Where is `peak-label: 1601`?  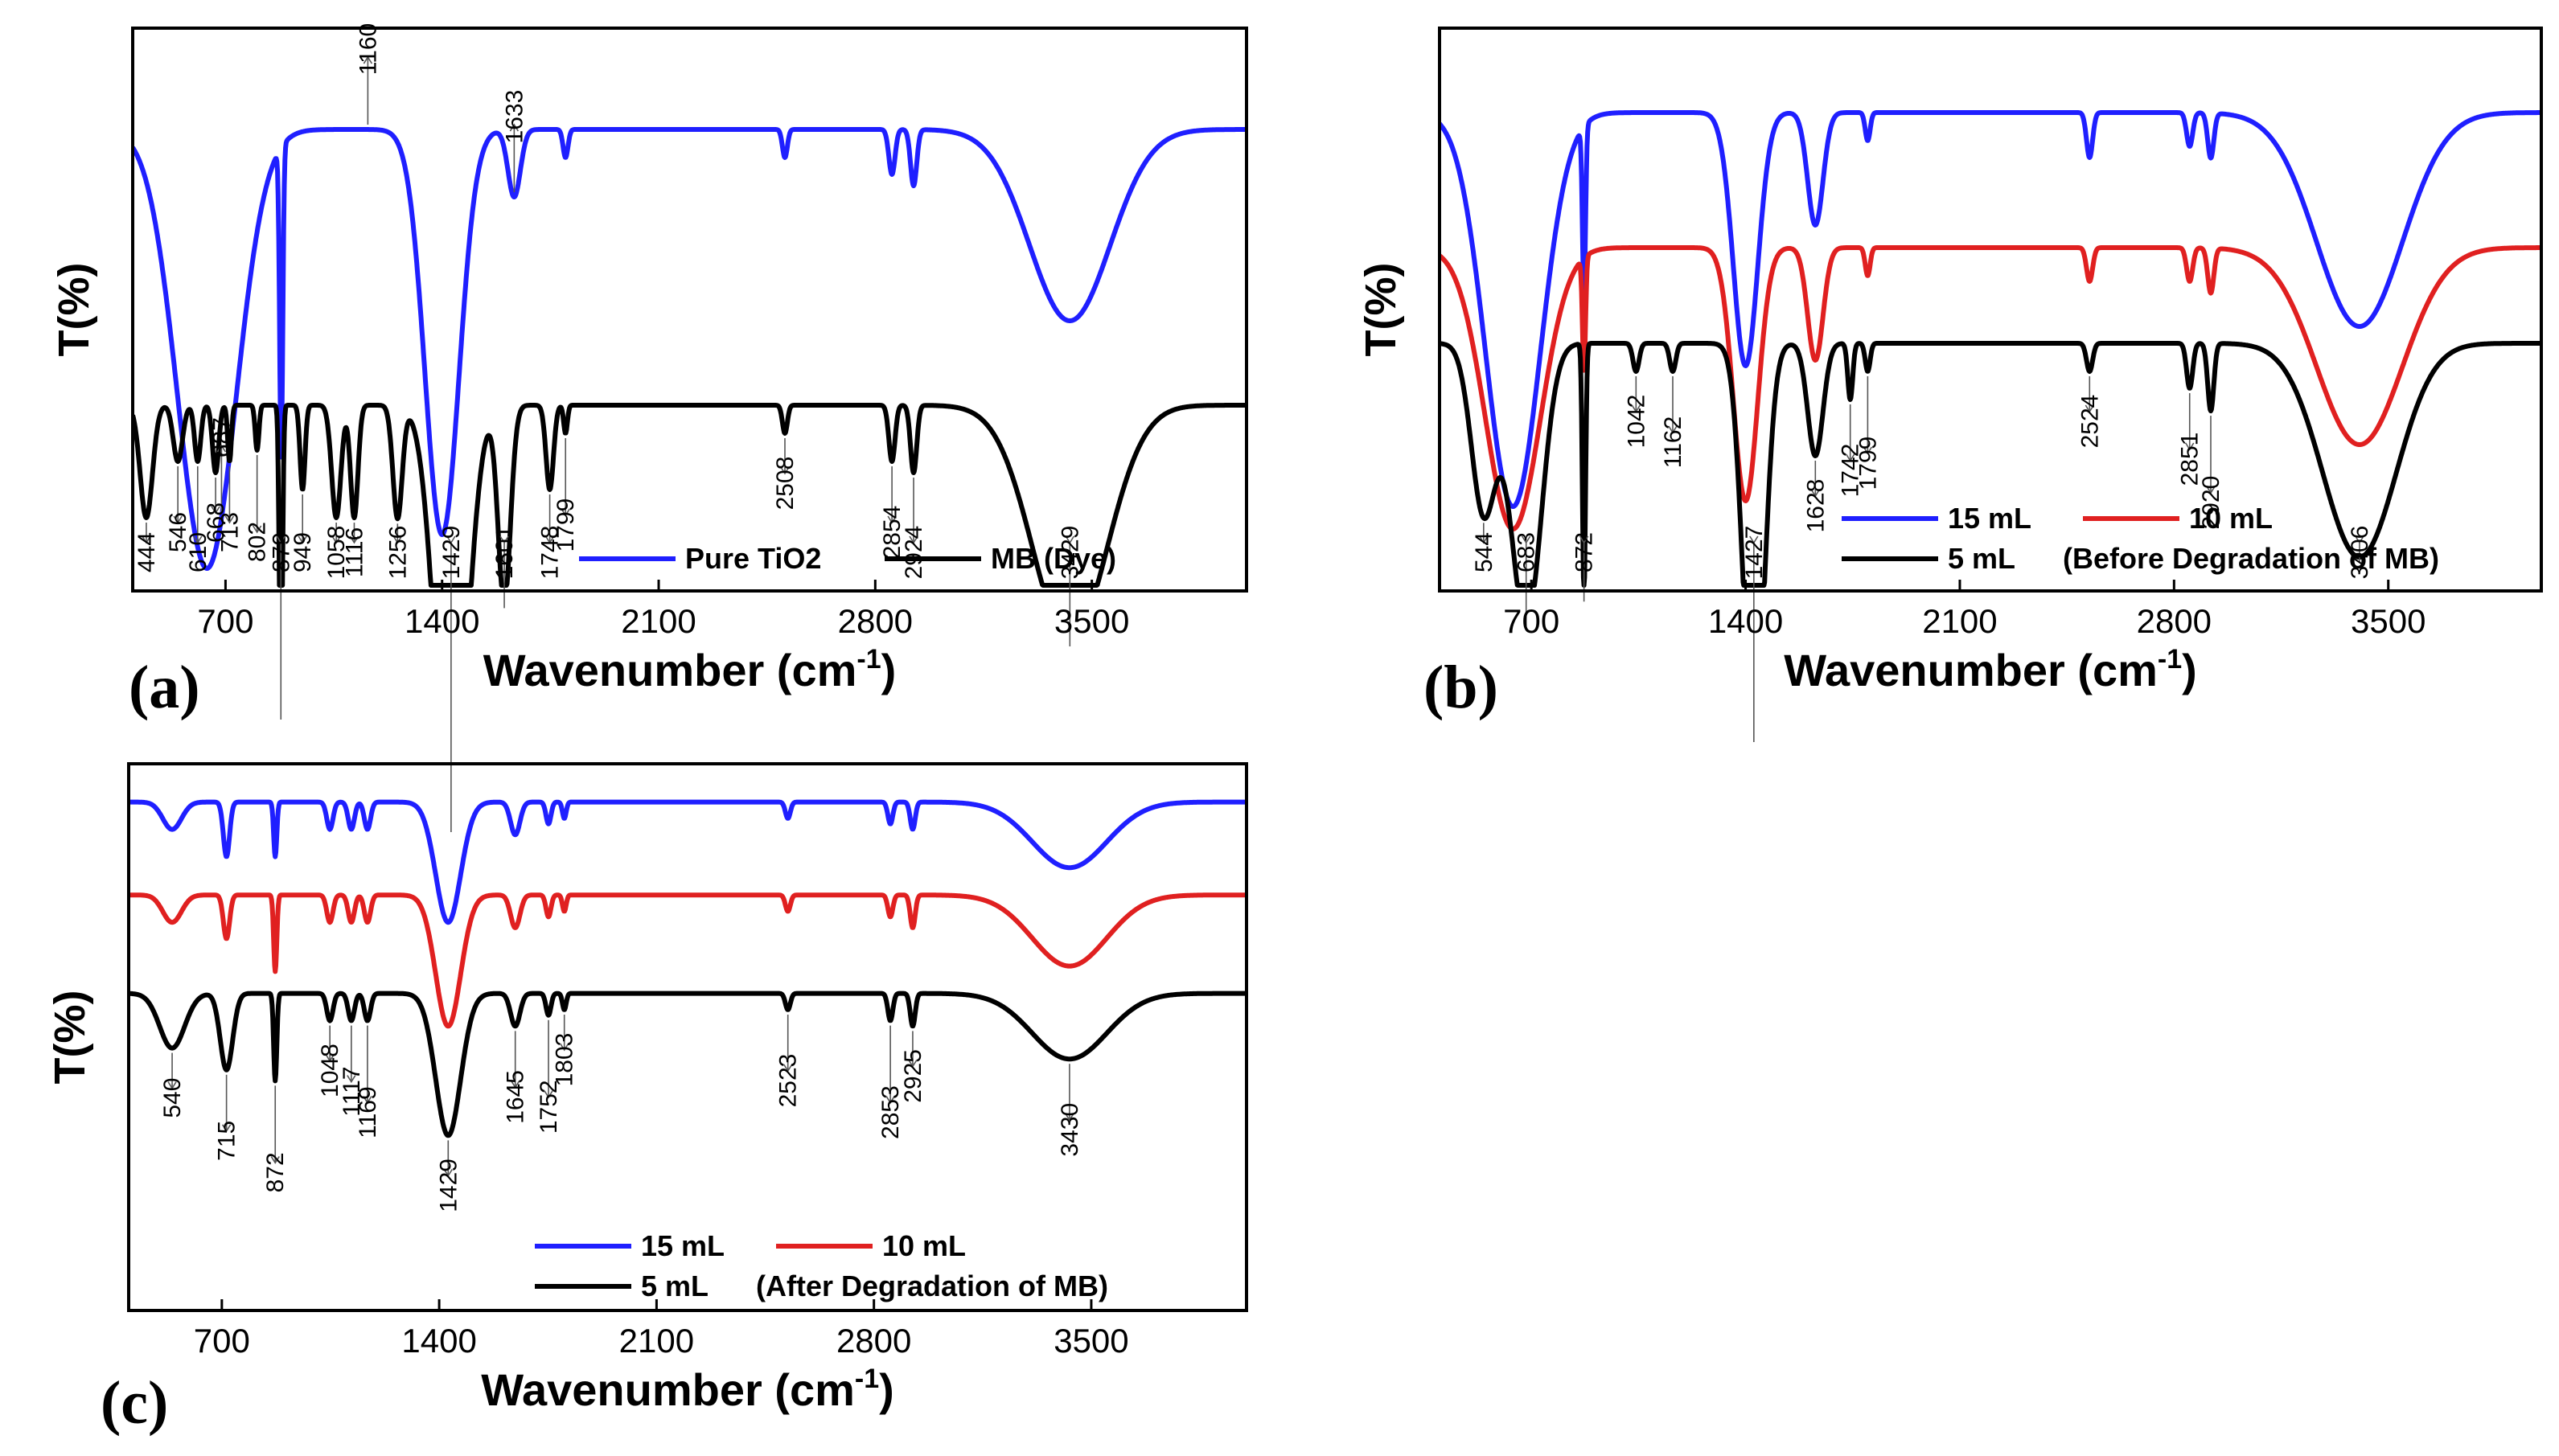
peak-label: 1601 is located at coordinates (504, 553).